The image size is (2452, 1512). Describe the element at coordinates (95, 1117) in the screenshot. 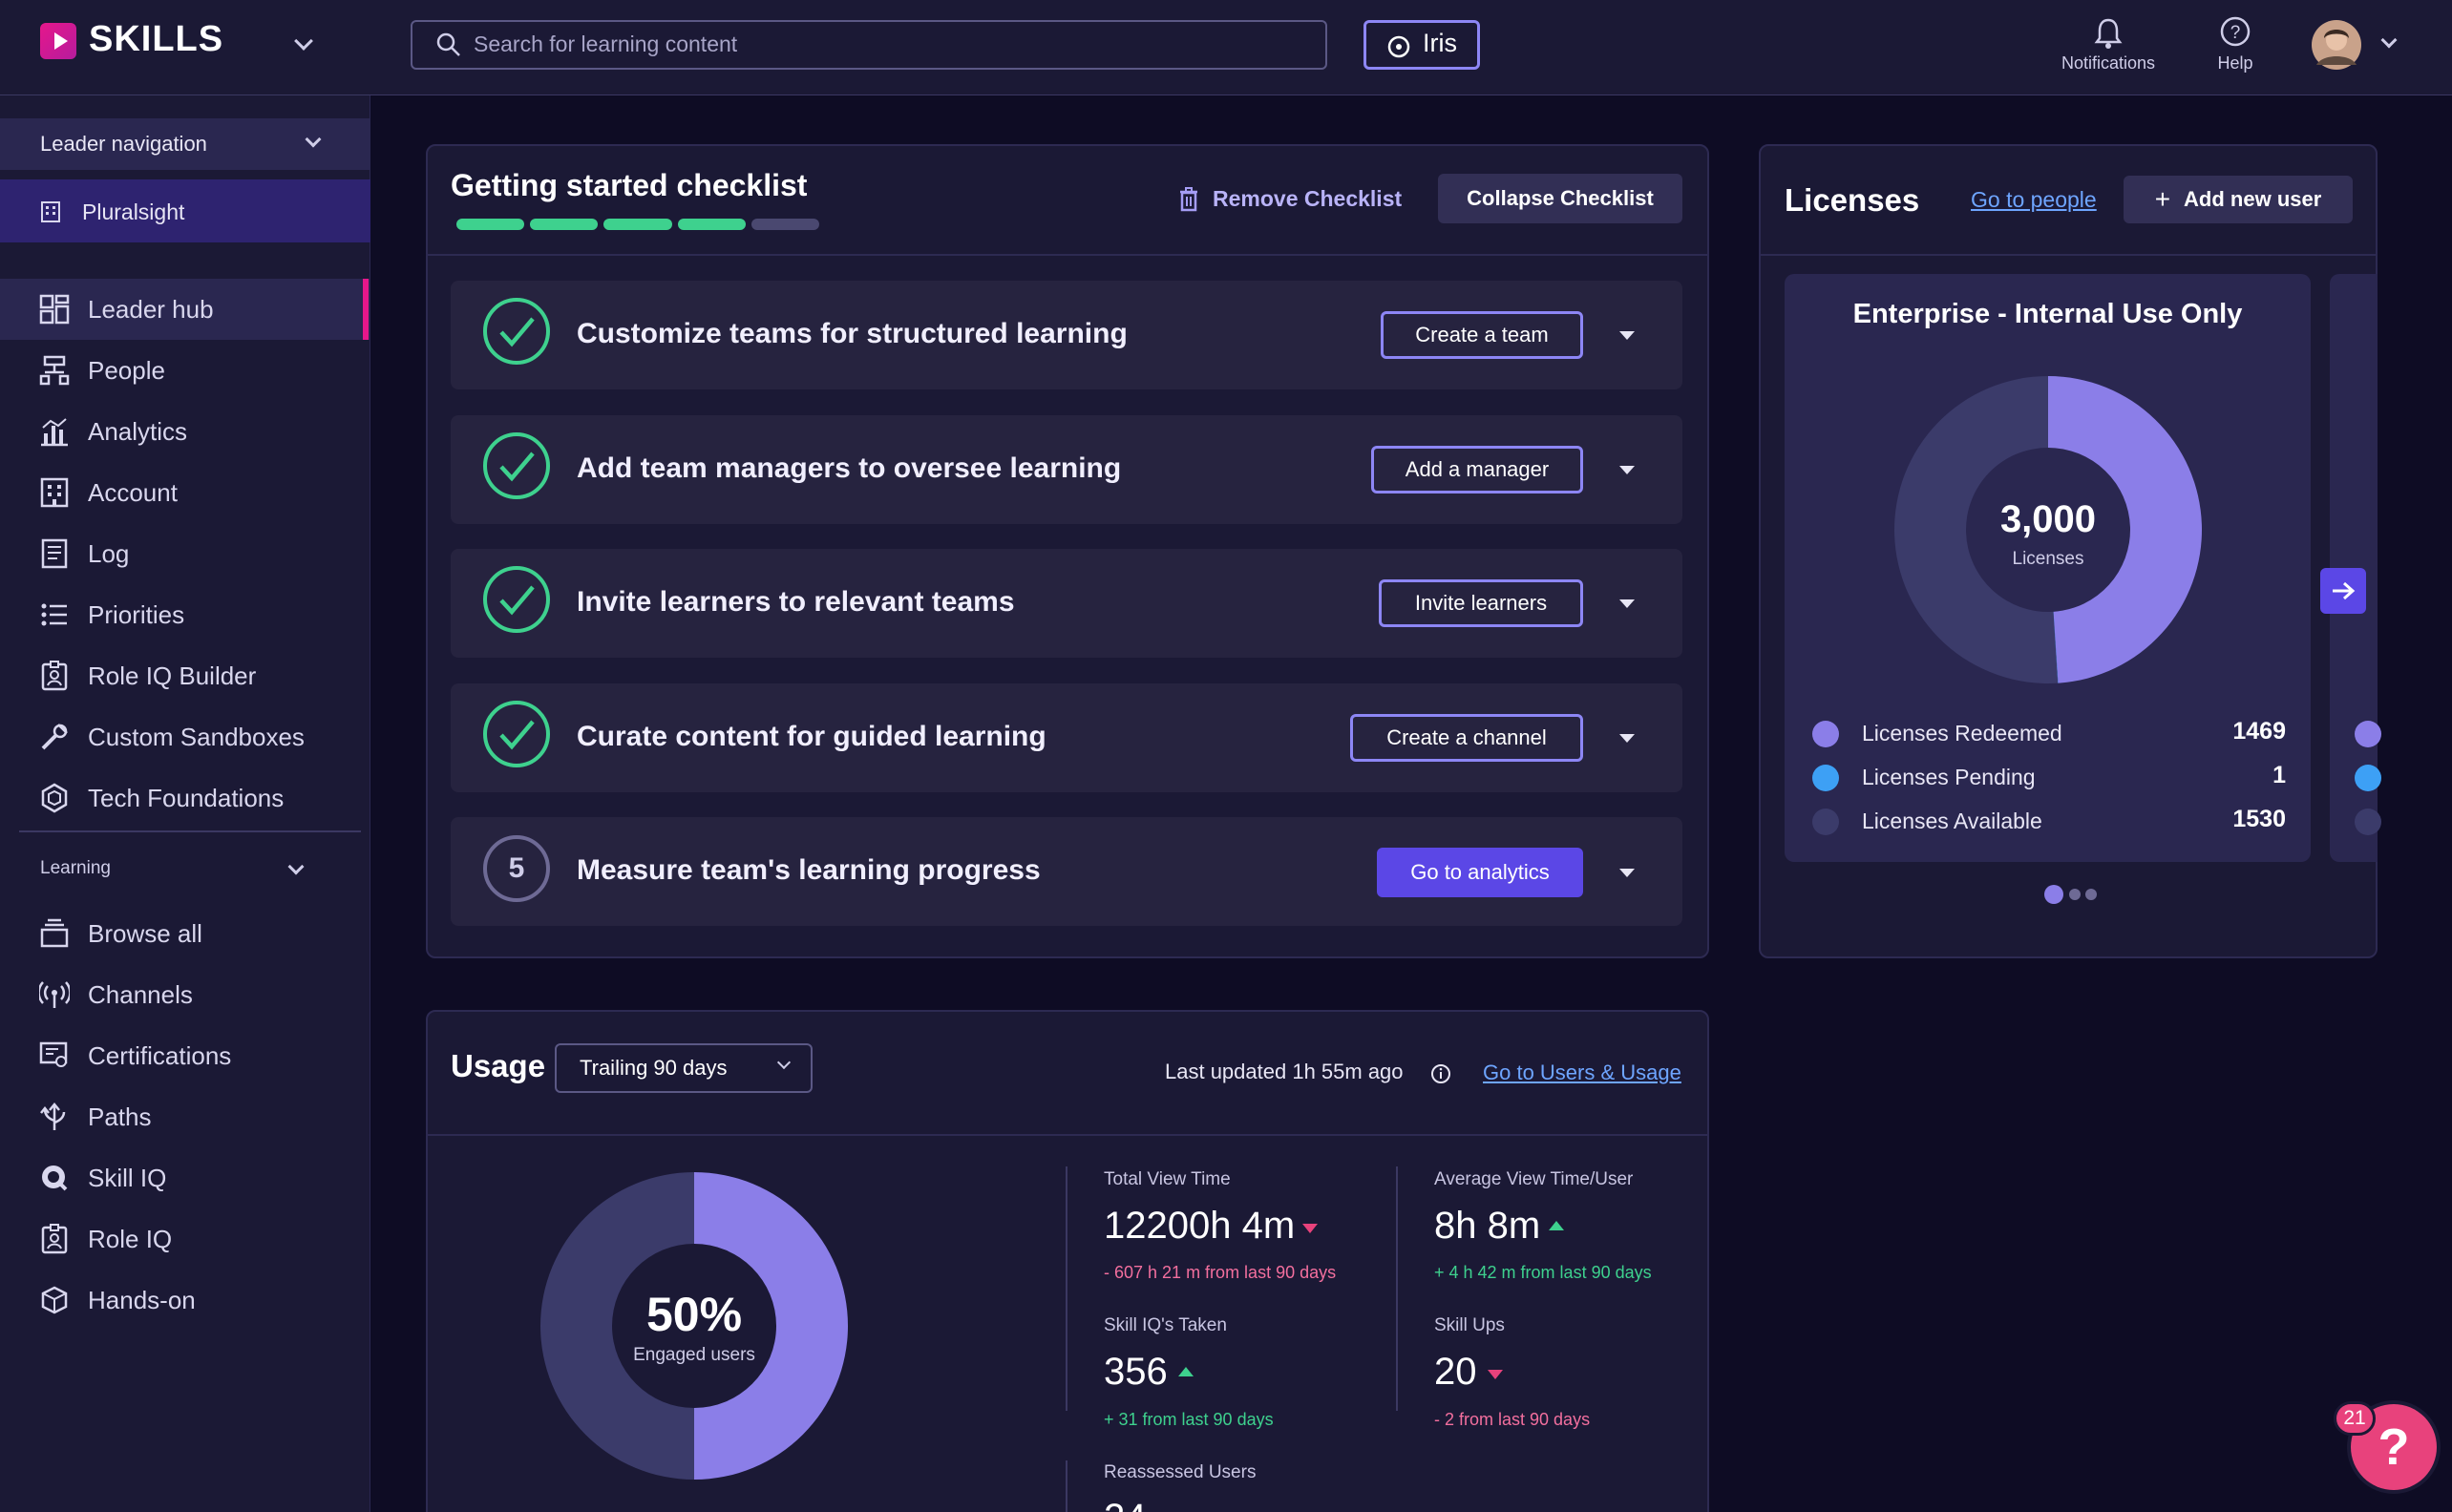

I see `sidebar-item-paths: Paths` at that location.